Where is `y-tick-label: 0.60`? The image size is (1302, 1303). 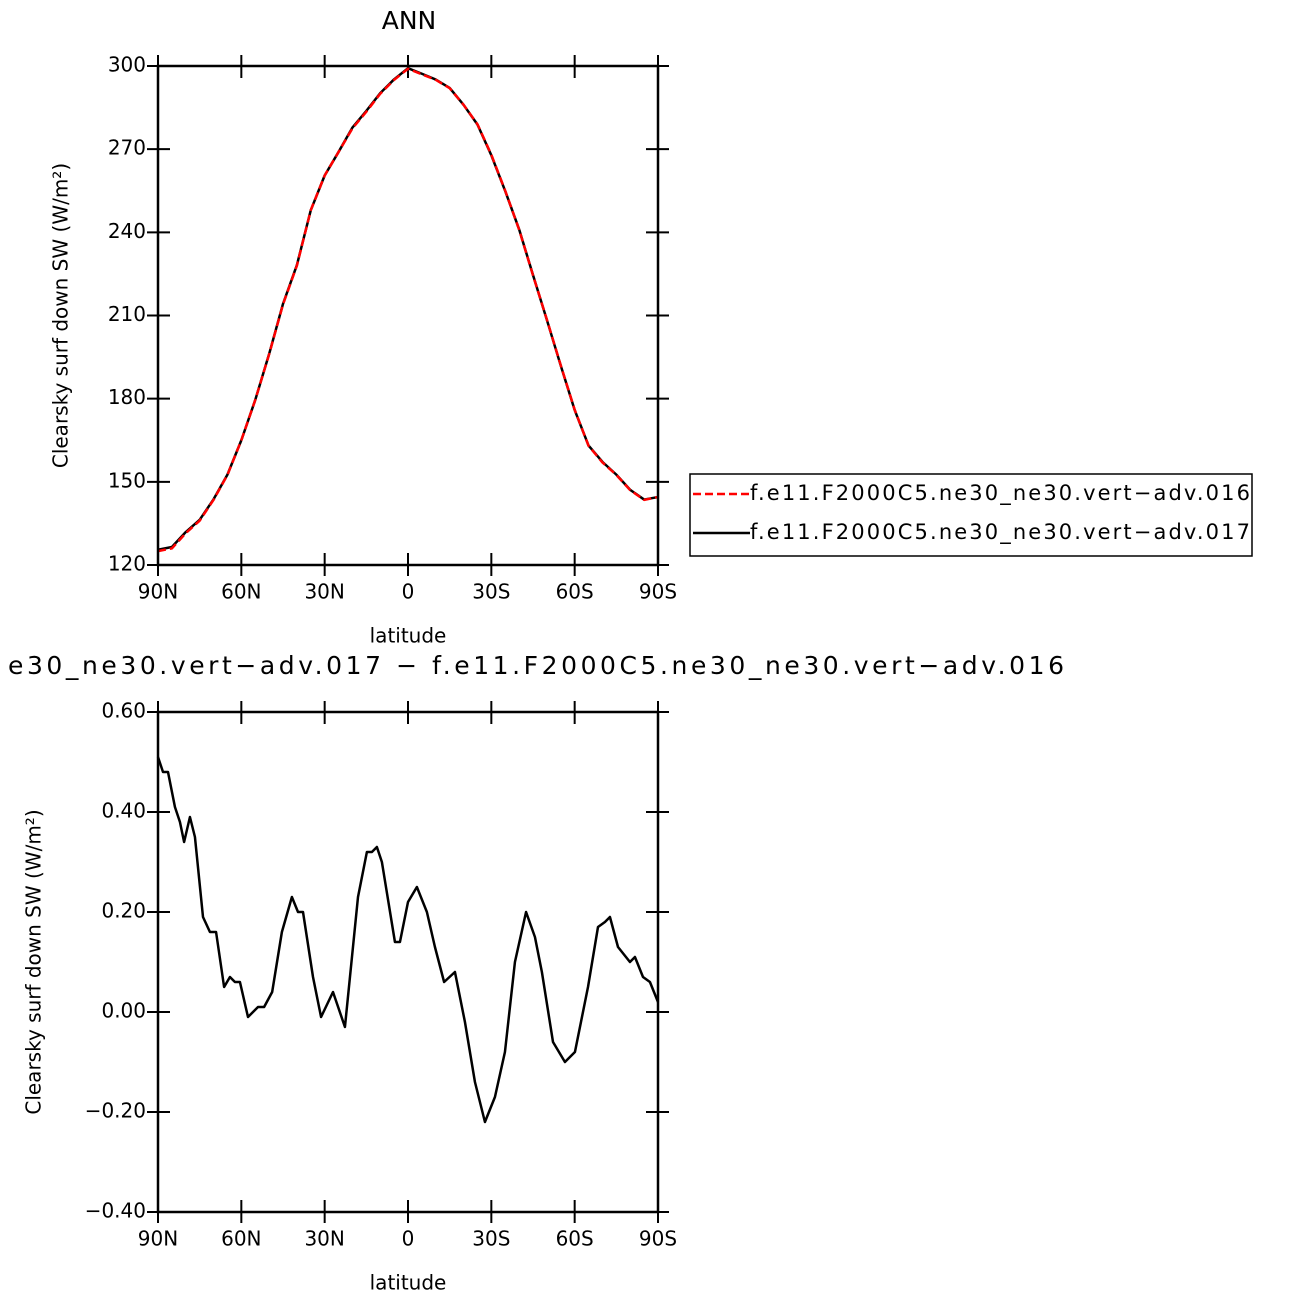
y-tick-label: 0.60 is located at coordinates (123, 711).